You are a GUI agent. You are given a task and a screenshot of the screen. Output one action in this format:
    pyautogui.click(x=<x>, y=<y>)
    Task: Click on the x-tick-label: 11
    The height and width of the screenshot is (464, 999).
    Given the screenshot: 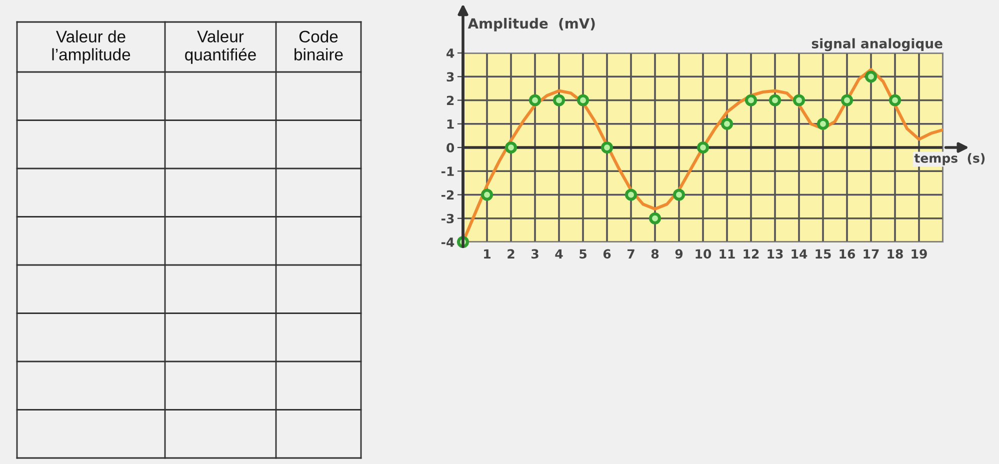 What is the action you would take?
    pyautogui.click(x=727, y=253)
    